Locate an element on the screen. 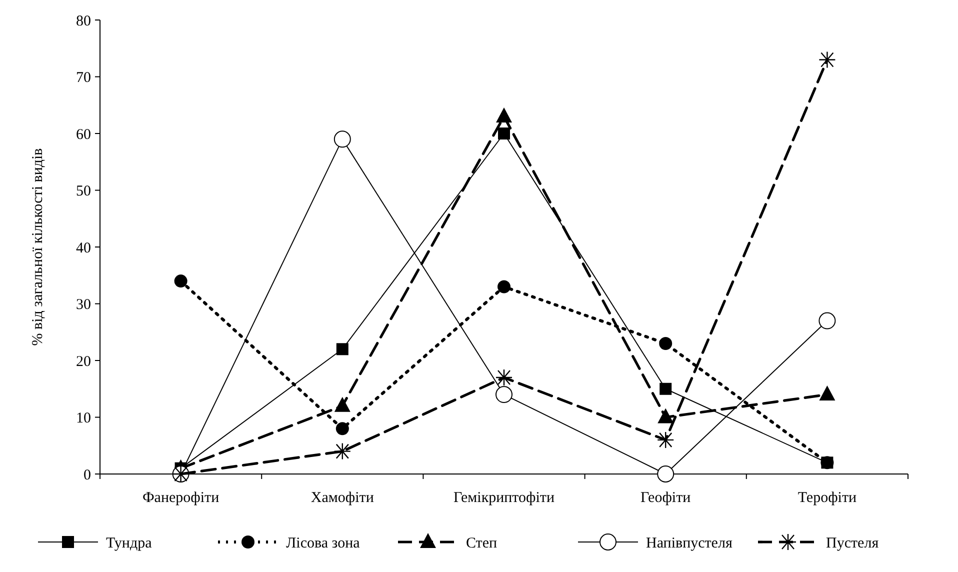  y-tick-label: 30 is located at coordinates (83, 305).